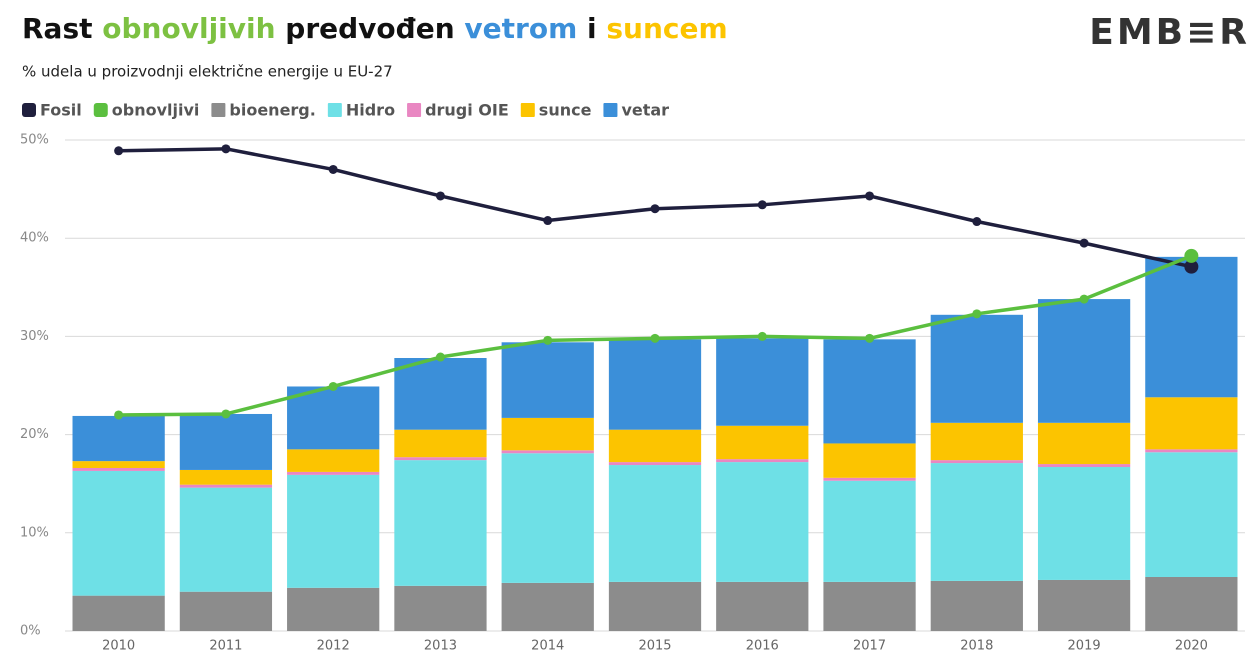 This screenshot has width=1256, height=660. I want to click on x-tick-label: 2012, so click(333, 646).